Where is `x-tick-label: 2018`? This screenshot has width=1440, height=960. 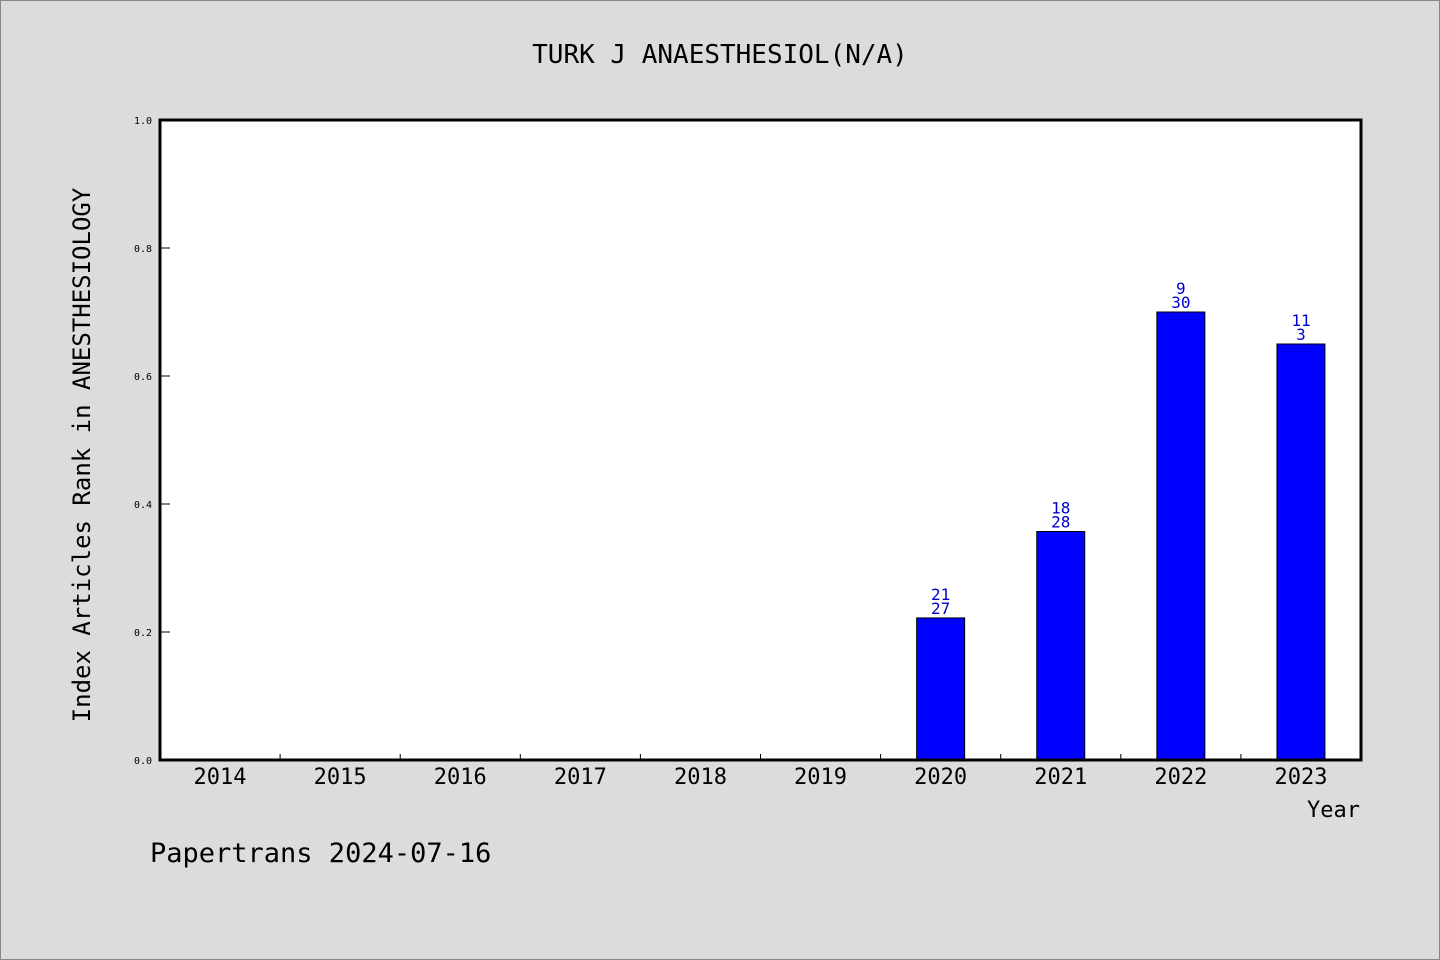 x-tick-label: 2018 is located at coordinates (700, 777).